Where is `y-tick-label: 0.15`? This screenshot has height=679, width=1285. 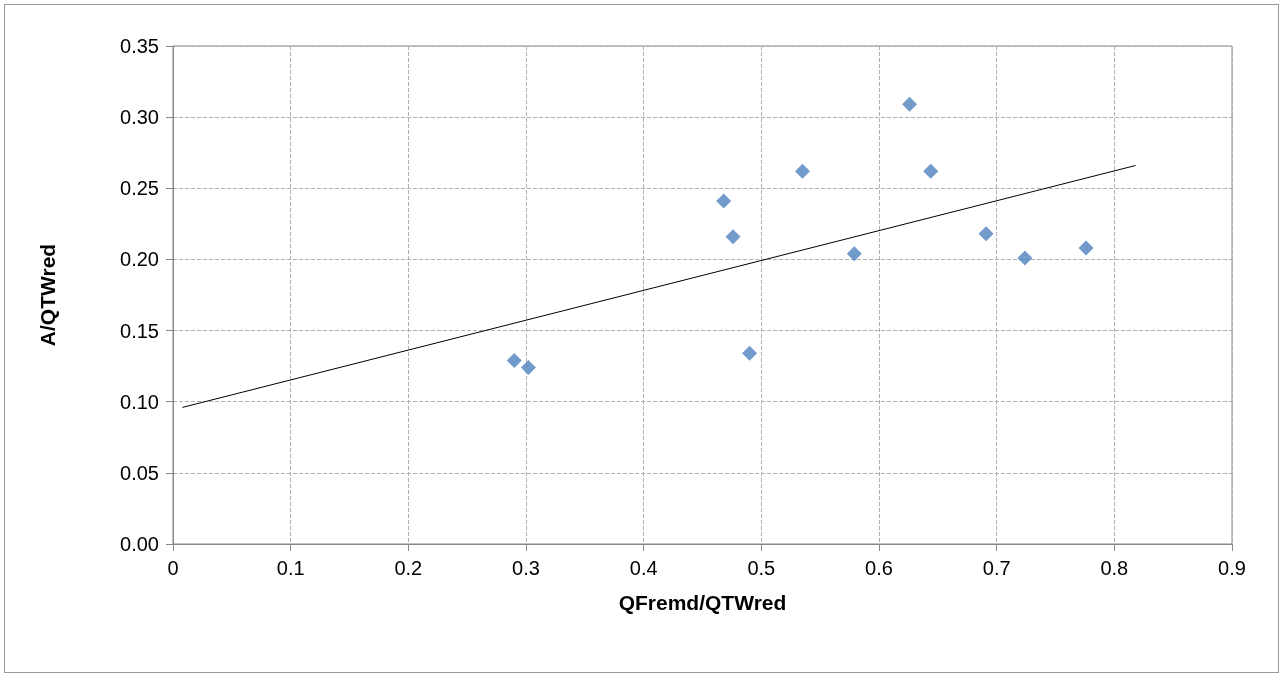
y-tick-label: 0.15 is located at coordinates (139, 330).